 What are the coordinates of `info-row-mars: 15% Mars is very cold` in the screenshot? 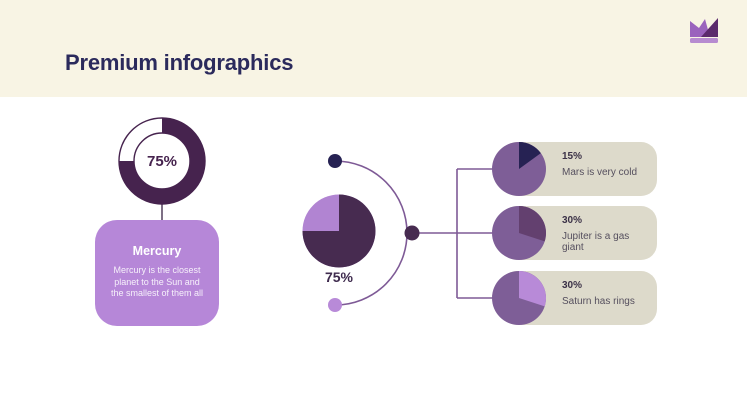 It's located at (575, 169).